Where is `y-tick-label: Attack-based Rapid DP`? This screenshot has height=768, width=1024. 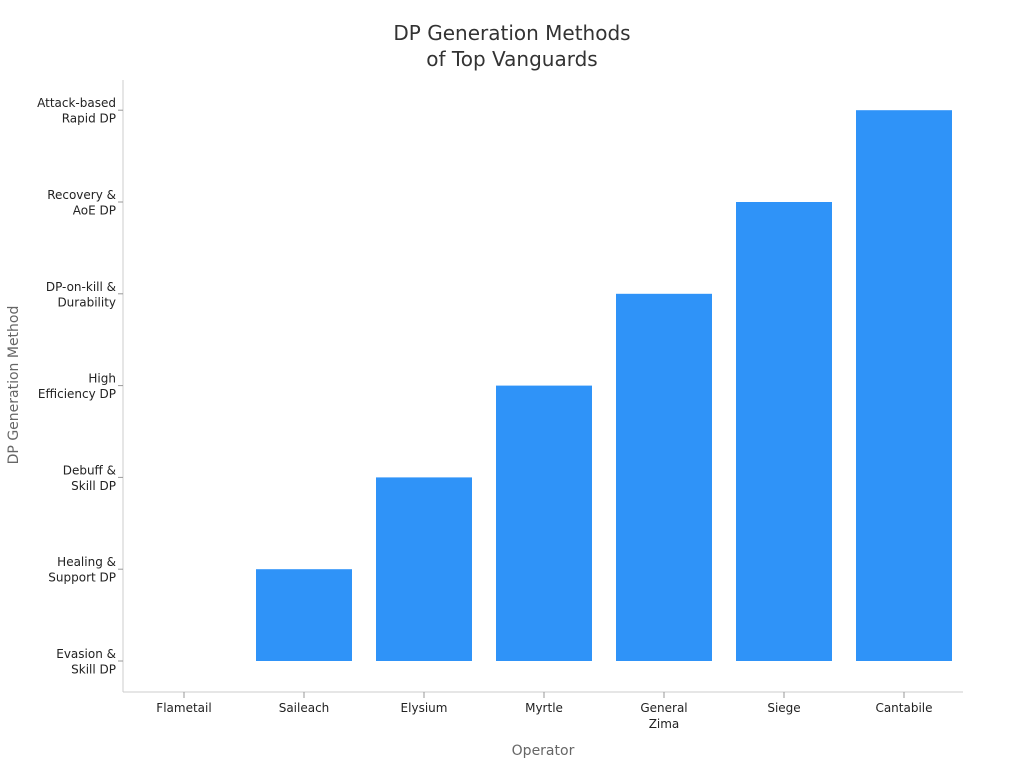
y-tick-label: Attack-based Rapid DP is located at coordinates (76, 111).